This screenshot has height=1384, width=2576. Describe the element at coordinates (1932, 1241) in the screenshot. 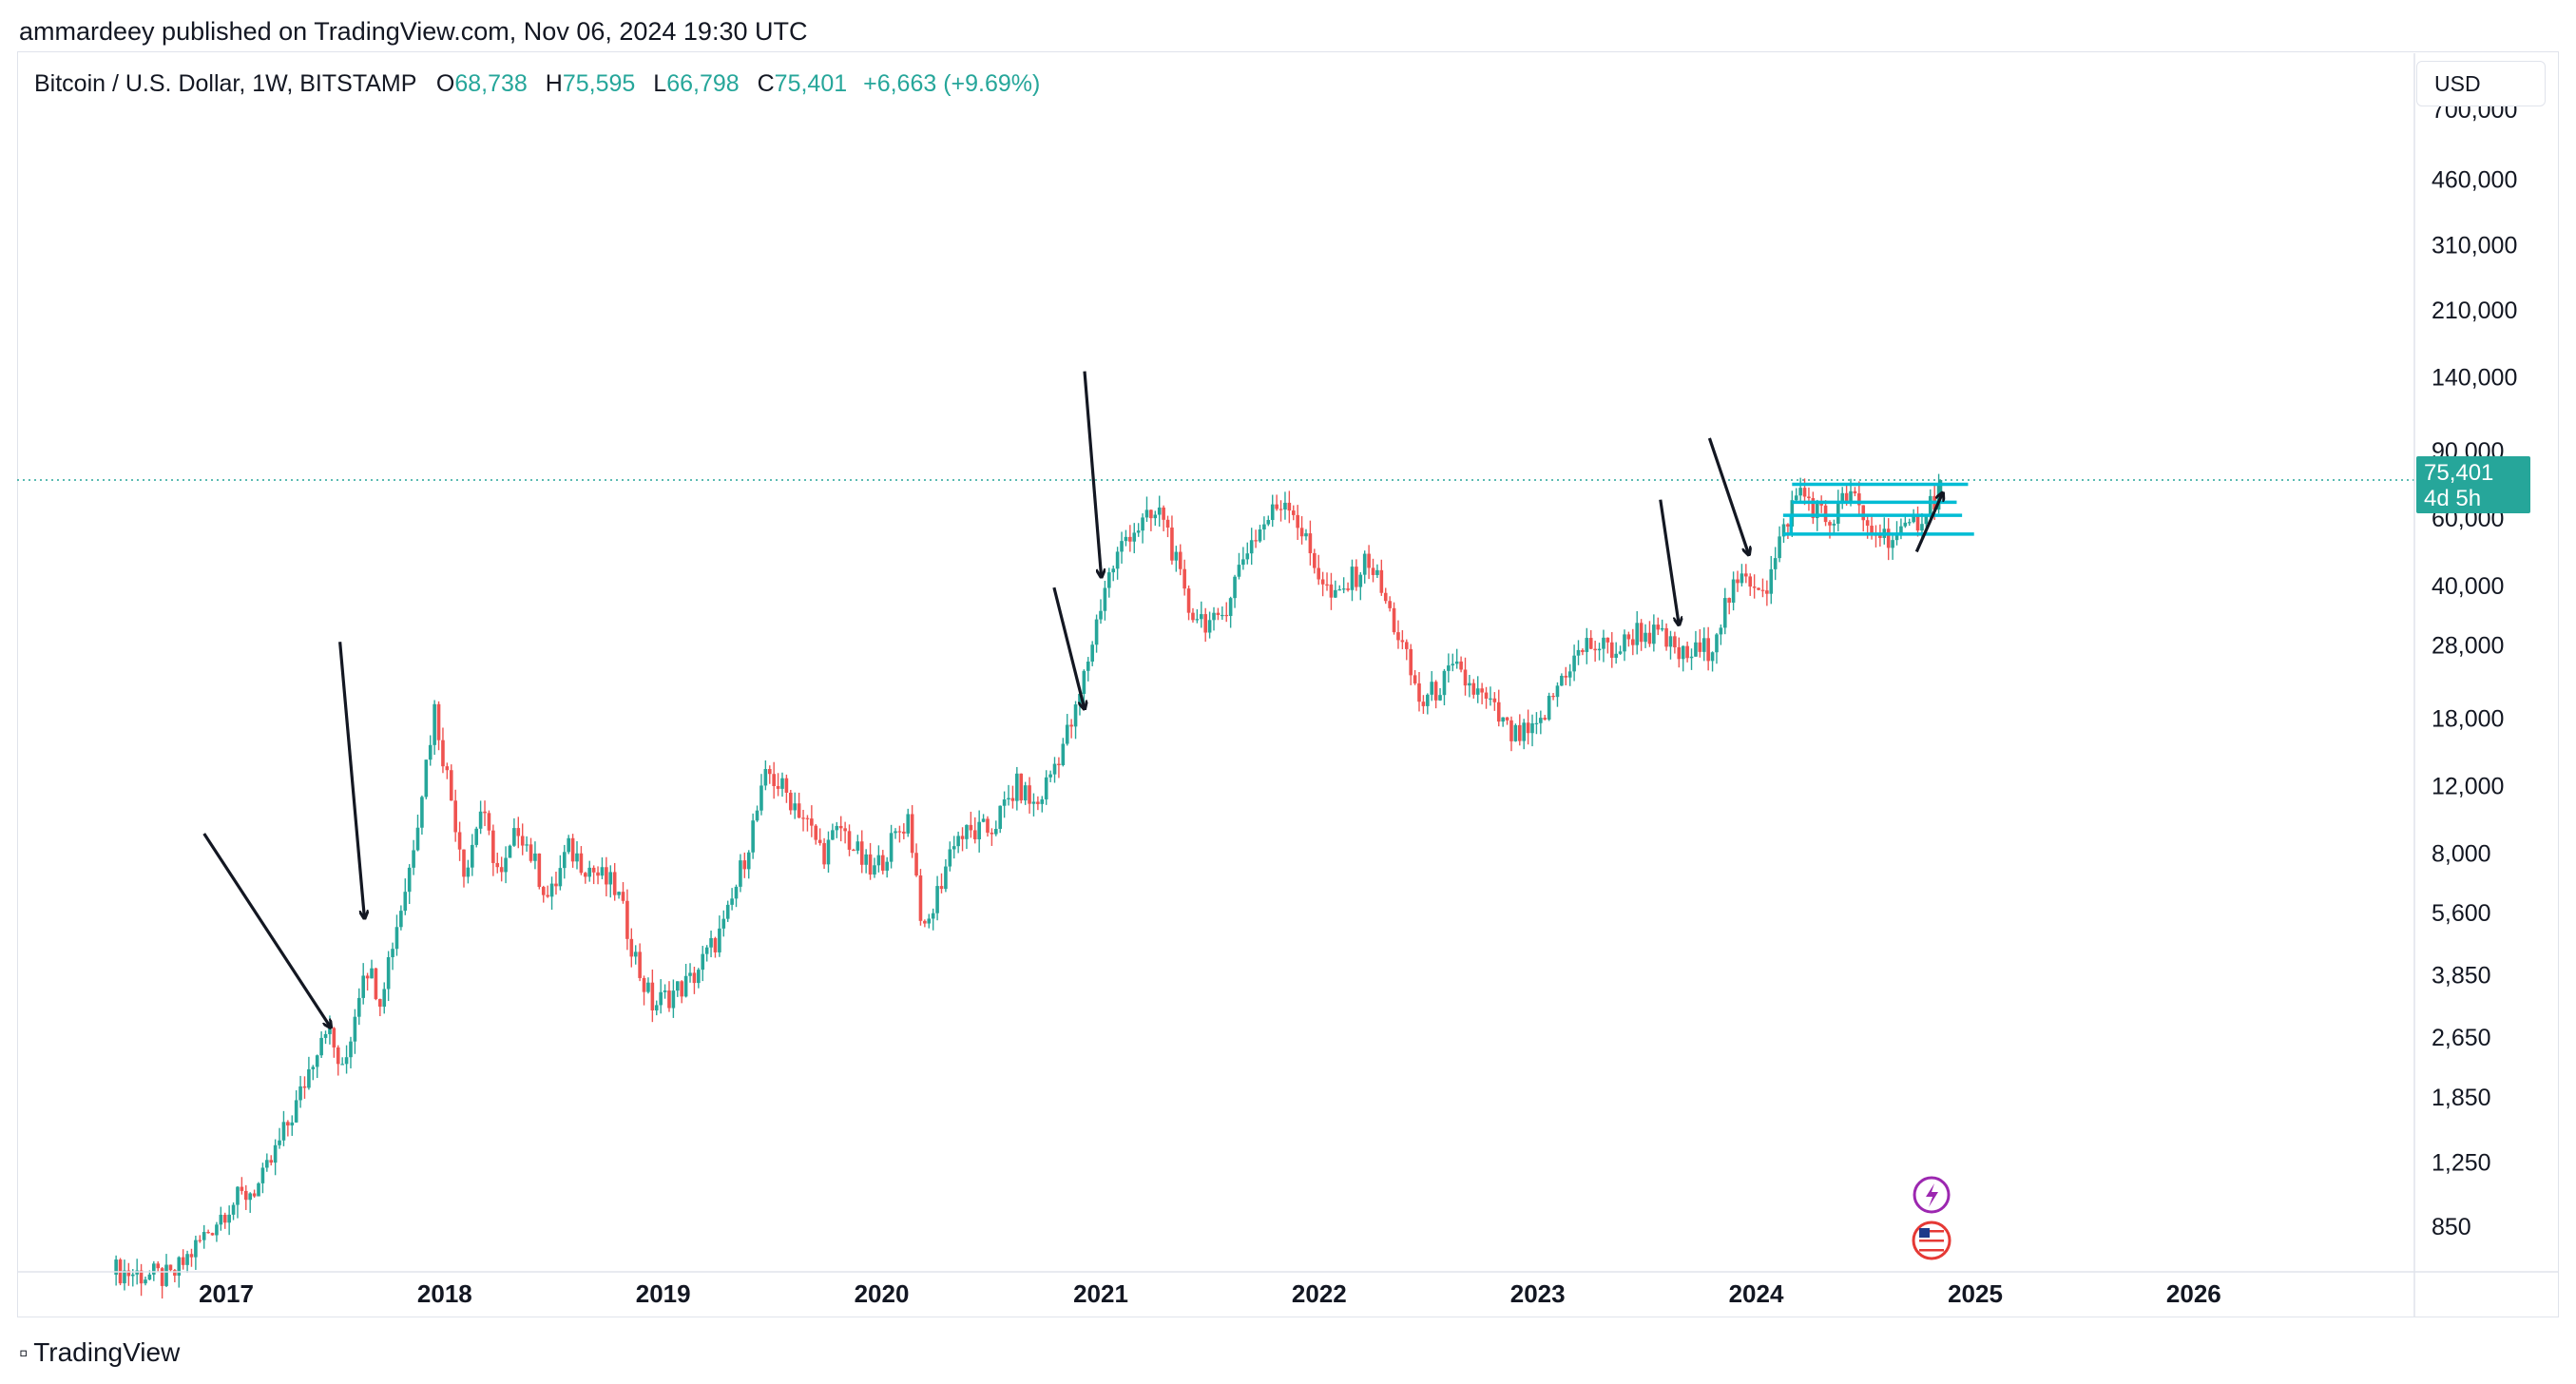

I see `flag-stripe` at that location.